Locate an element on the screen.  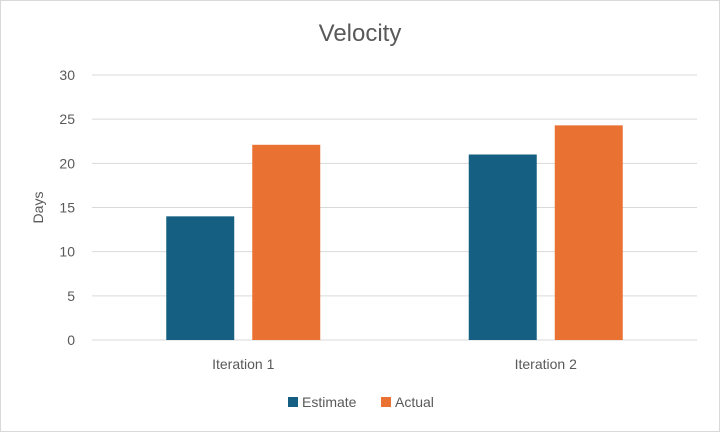
legend-swatch-estimate is located at coordinates (293, 402).